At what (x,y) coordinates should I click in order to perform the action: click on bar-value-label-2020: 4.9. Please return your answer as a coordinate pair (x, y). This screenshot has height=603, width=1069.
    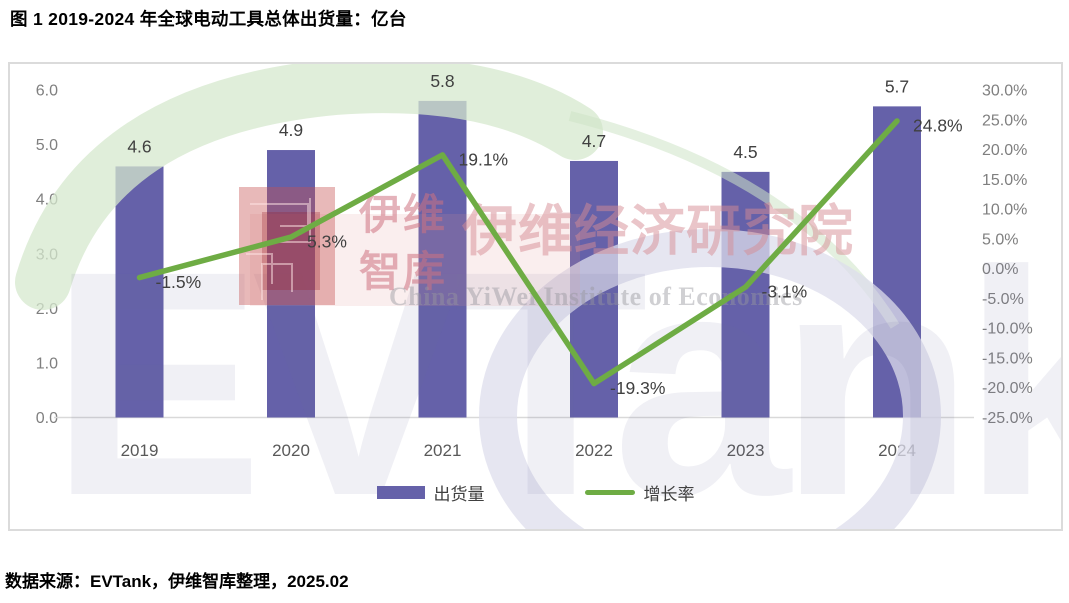
    Looking at the image, I should click on (291, 130).